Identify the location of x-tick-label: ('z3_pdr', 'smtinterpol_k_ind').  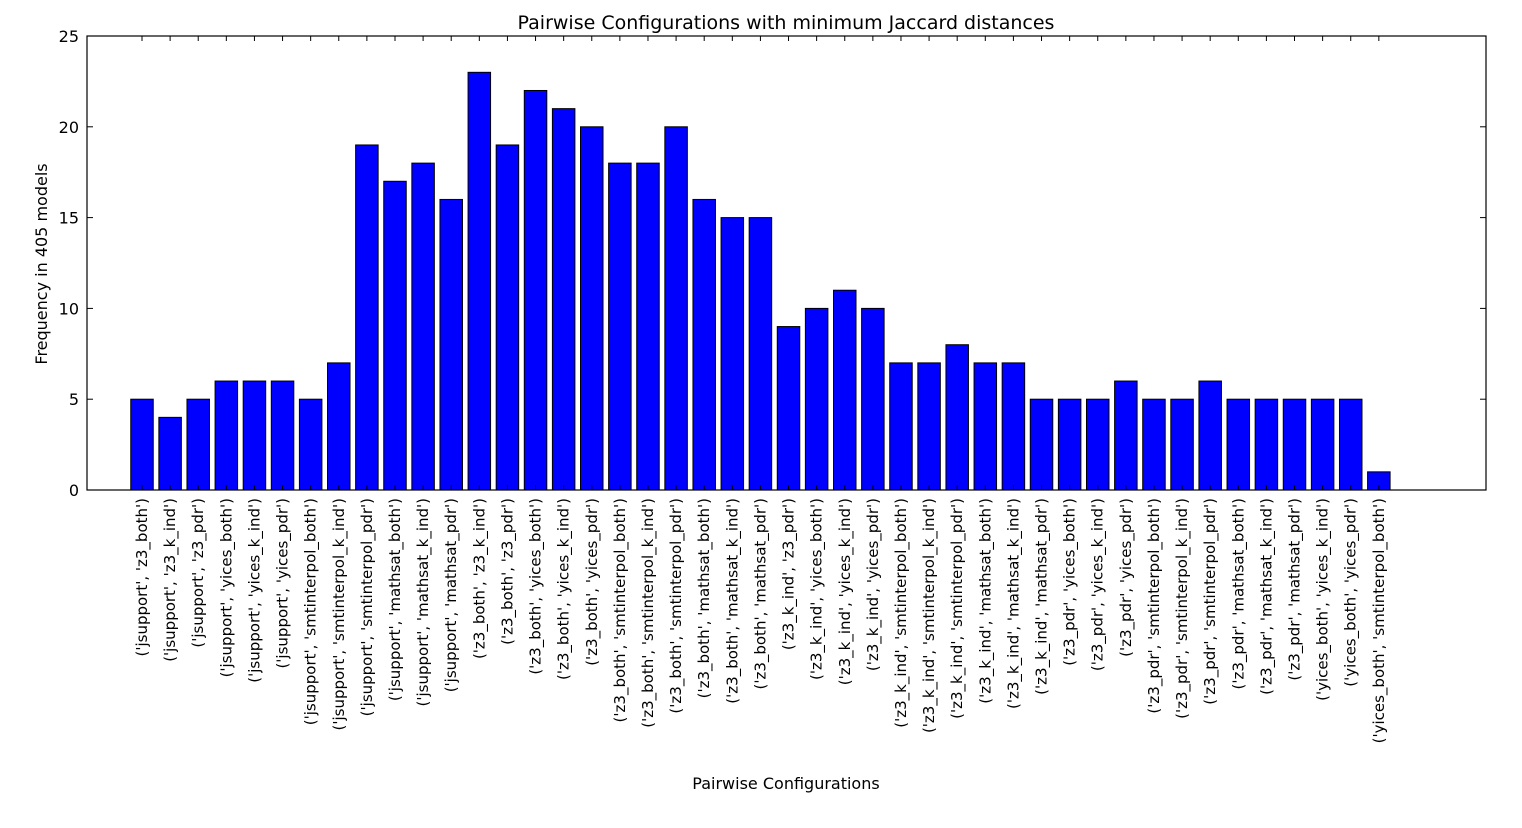
(1182, 608).